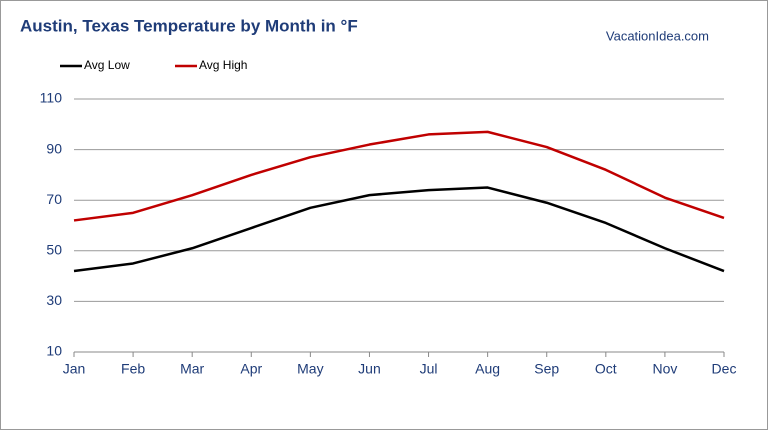 The image size is (768, 430). Describe the element at coordinates (251, 369) in the screenshot. I see `x-tick-label: Apr` at that location.